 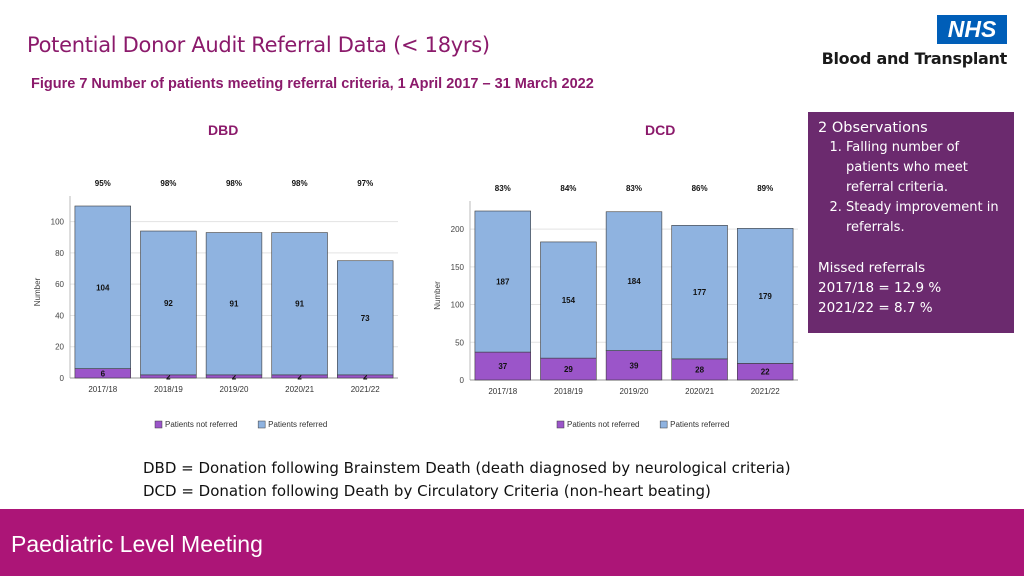 I want to click on footer-bar: Paediatric Level Meeting, so click(x=512, y=542).